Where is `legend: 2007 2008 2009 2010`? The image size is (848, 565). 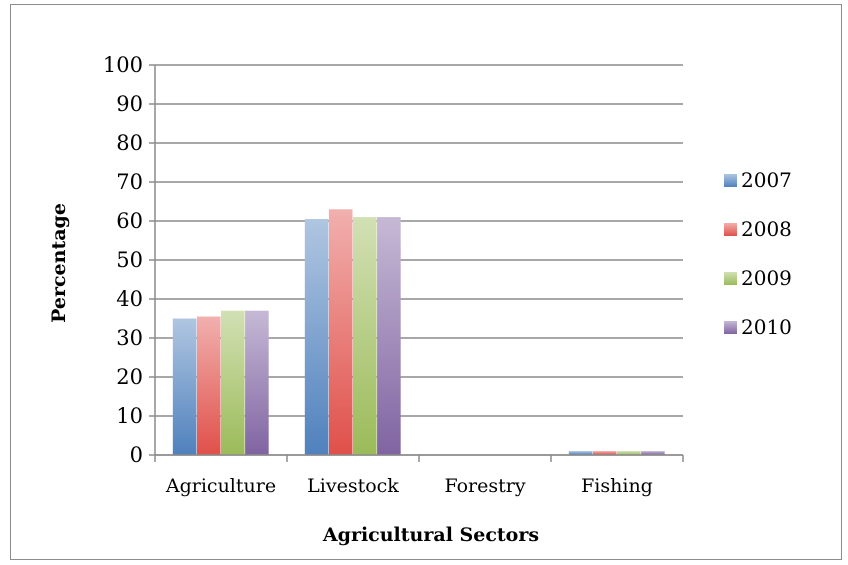
legend: 2007 2008 2009 2010 is located at coordinates (758, 253).